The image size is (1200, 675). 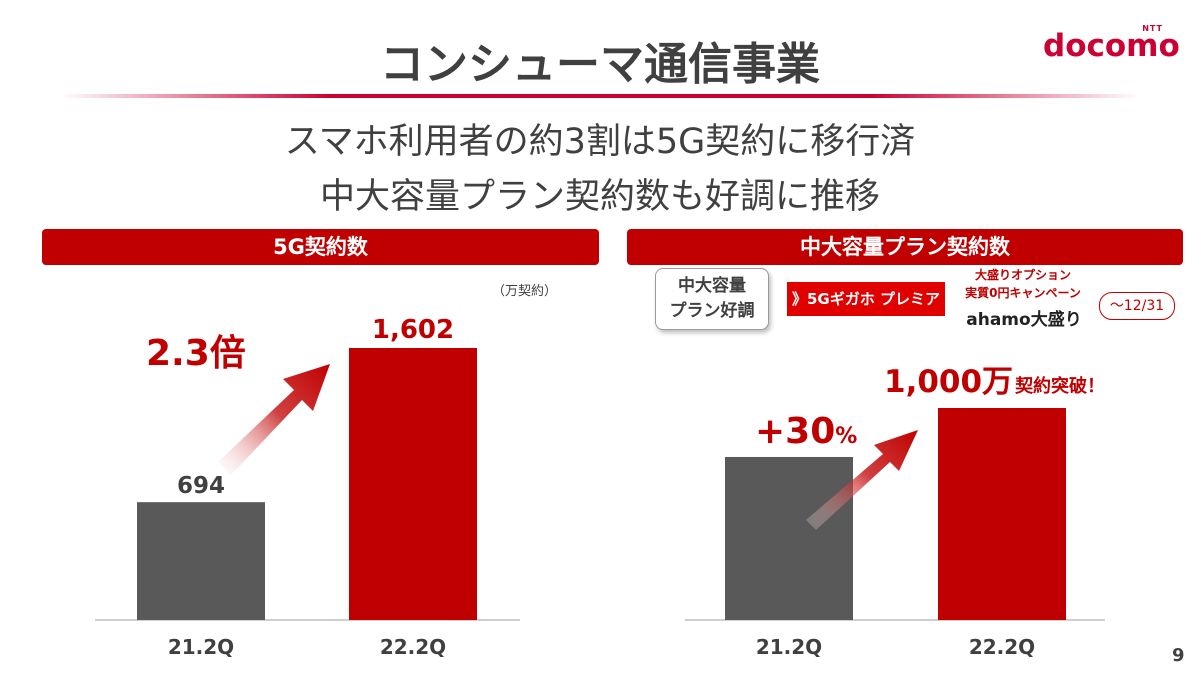 I want to click on subtitle-line-2: 中大容量プラン契約数も好調に推移, so click(x=599, y=197).